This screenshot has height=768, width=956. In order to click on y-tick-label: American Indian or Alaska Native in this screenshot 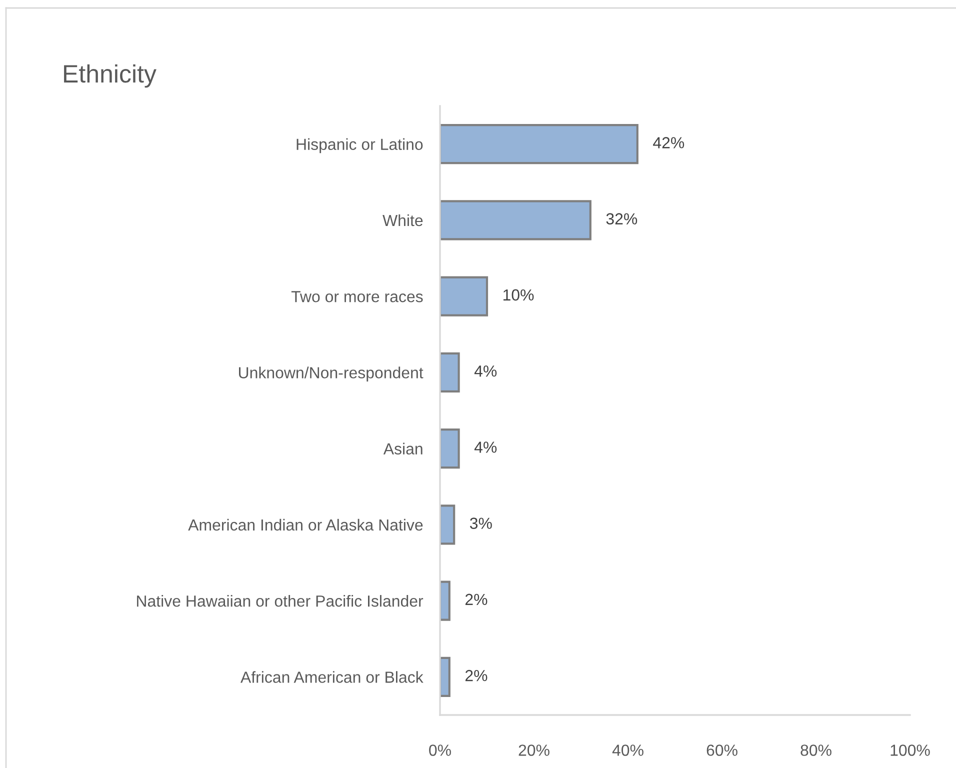, I will do `click(305, 524)`.